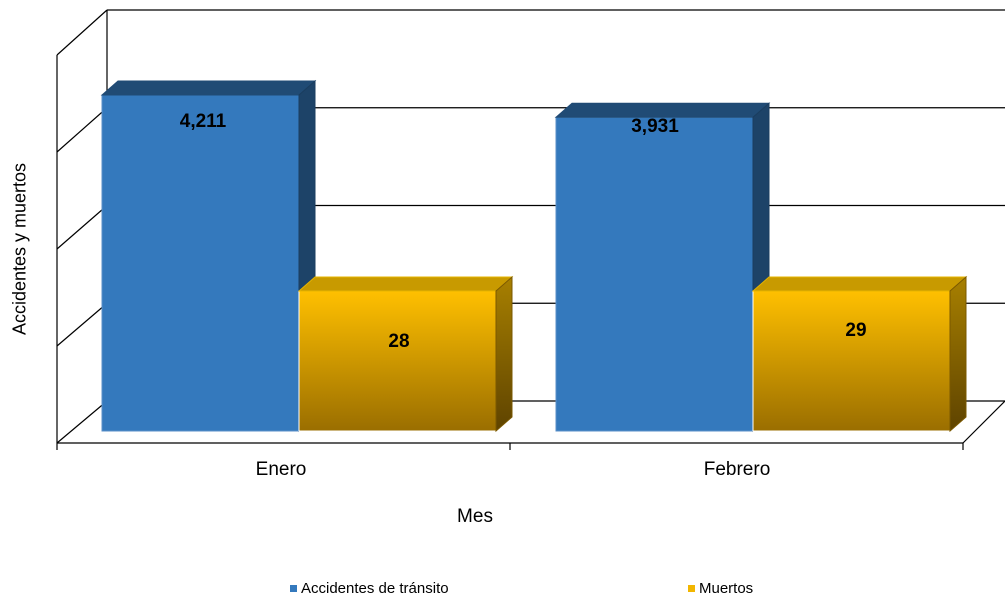  Describe the element at coordinates (293, 588) in the screenshot. I see `legend-swatch-accidentes` at that location.